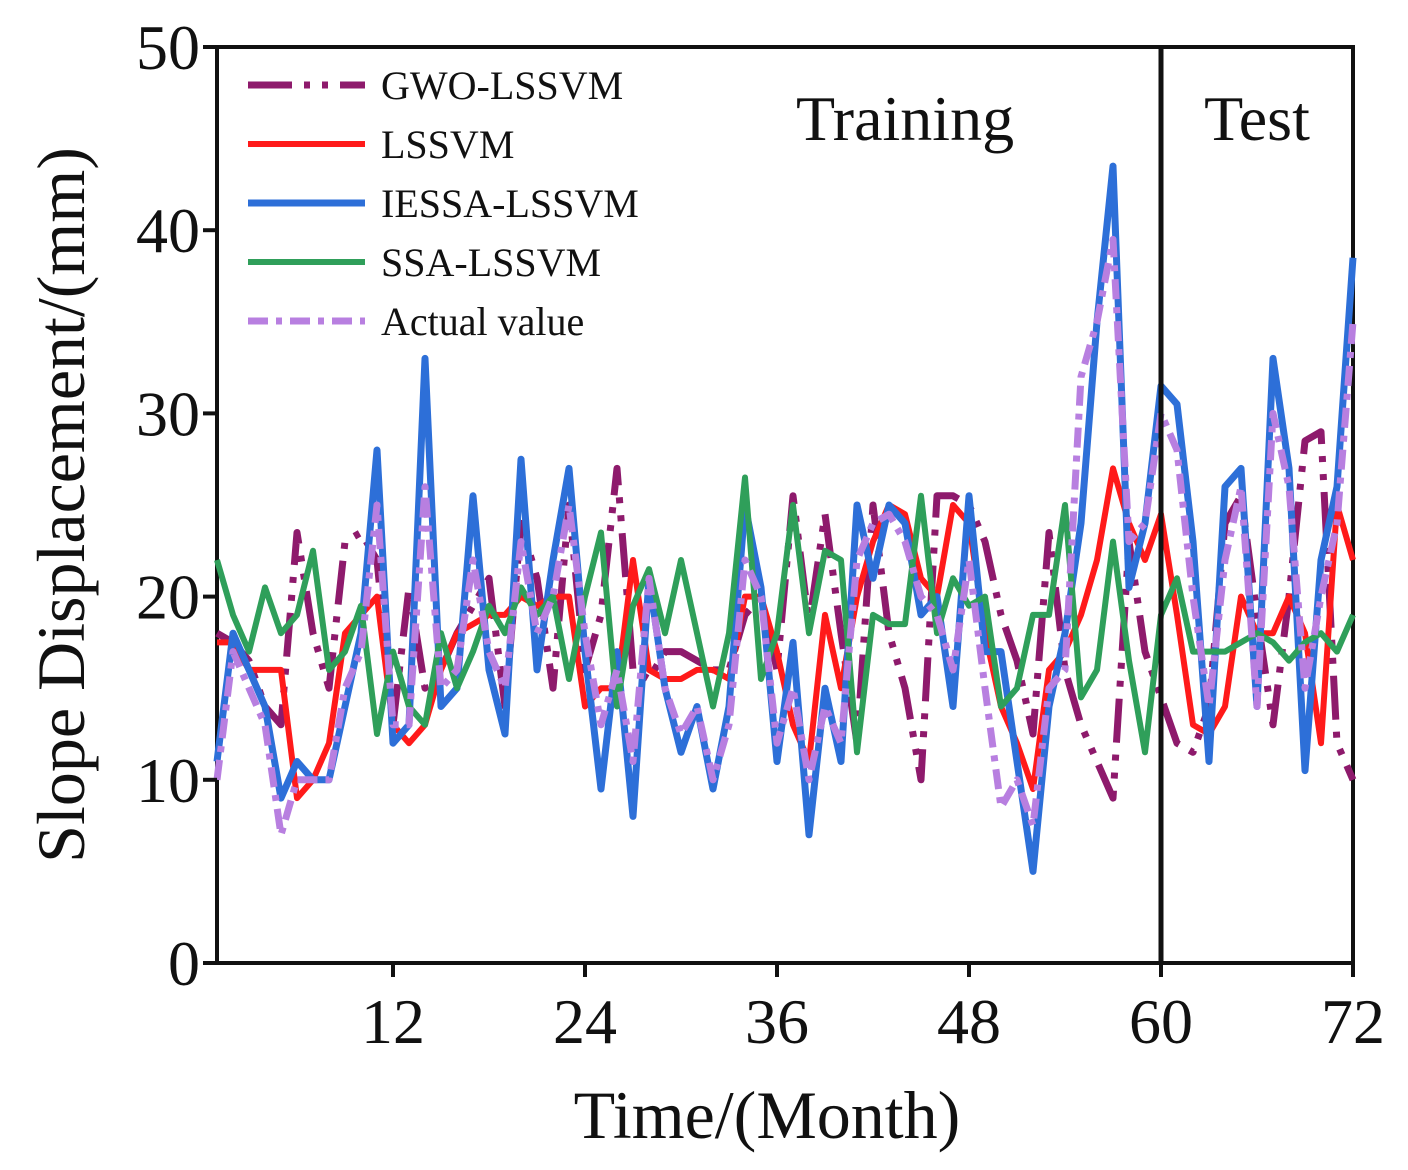 This screenshot has height=1170, width=1408. I want to click on y-tick-label: 10, so click(168, 780).